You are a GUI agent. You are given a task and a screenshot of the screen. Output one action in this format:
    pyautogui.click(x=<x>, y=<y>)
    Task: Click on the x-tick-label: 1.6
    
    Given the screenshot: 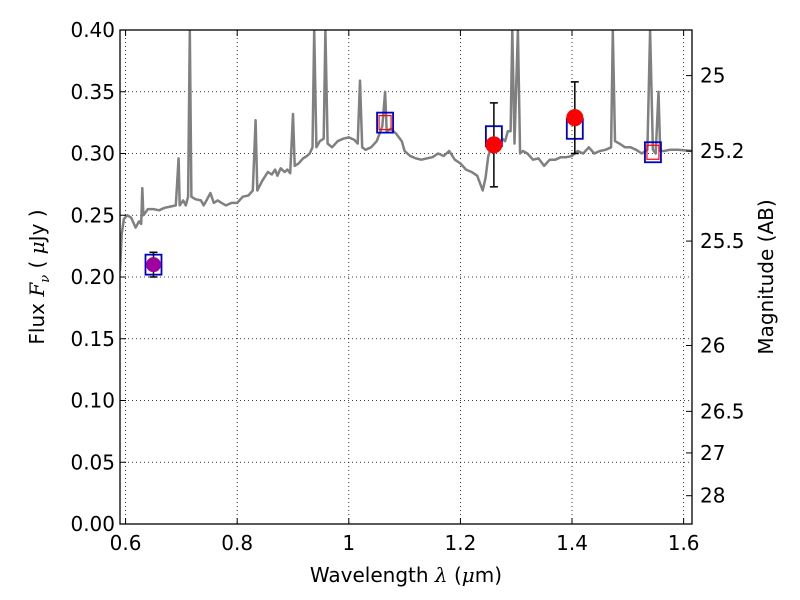 What is the action you would take?
    pyautogui.click(x=684, y=543)
    